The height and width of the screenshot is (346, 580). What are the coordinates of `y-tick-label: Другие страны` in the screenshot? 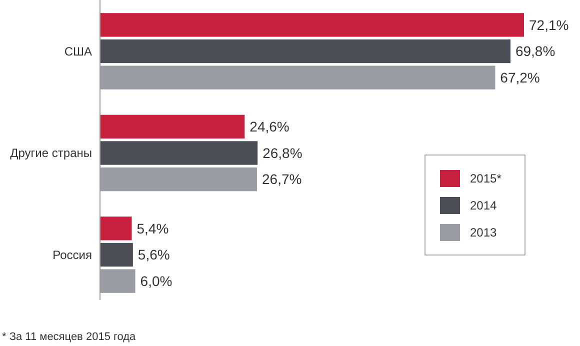 It's located at (51, 153).